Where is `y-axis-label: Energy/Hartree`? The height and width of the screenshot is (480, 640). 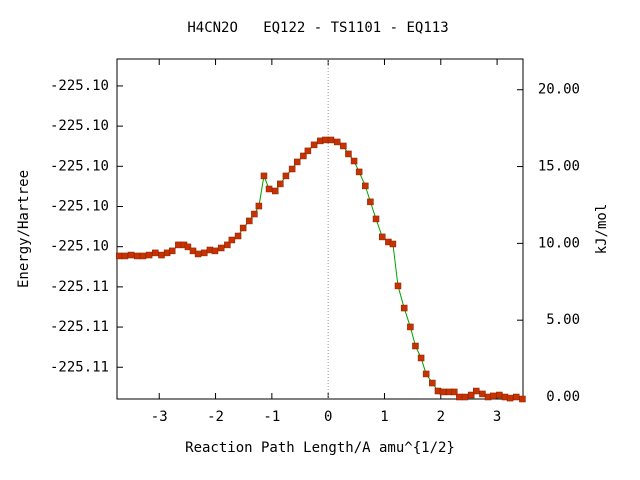 y-axis-label: Energy/Hartree is located at coordinates (24, 229).